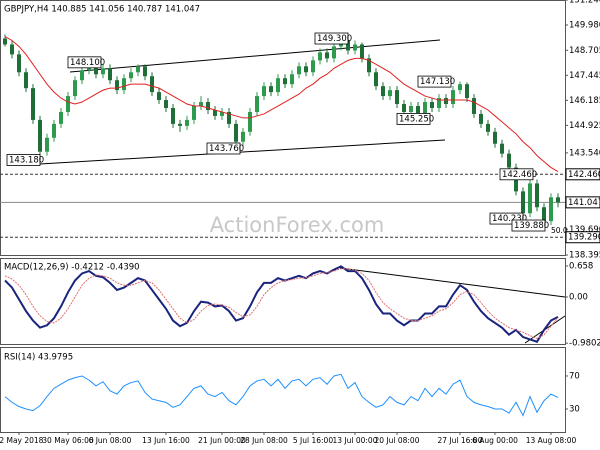 The height and width of the screenshot is (450, 600). Describe the element at coordinates (584, 238) in the screenshot. I see `level-label: 139.290` at that location.